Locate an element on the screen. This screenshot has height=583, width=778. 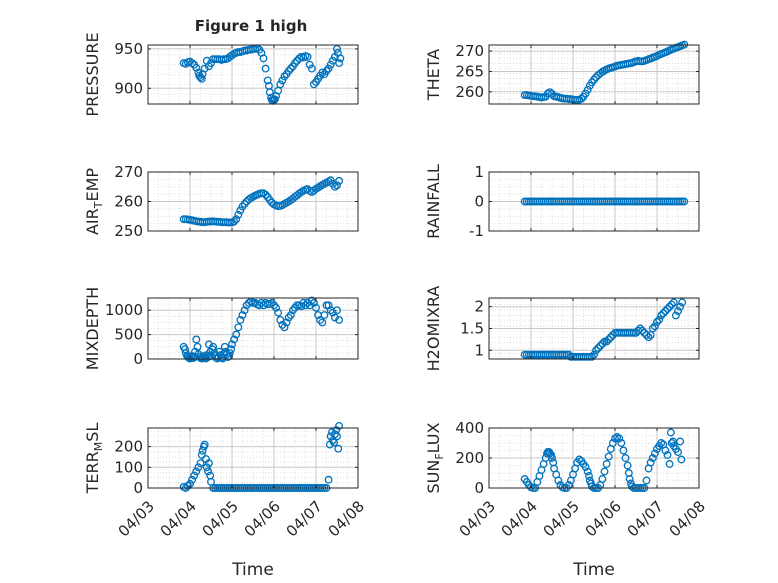
subplot-6: 1 1.5 2 H2OMIXRA is located at coordinates (562, 329).